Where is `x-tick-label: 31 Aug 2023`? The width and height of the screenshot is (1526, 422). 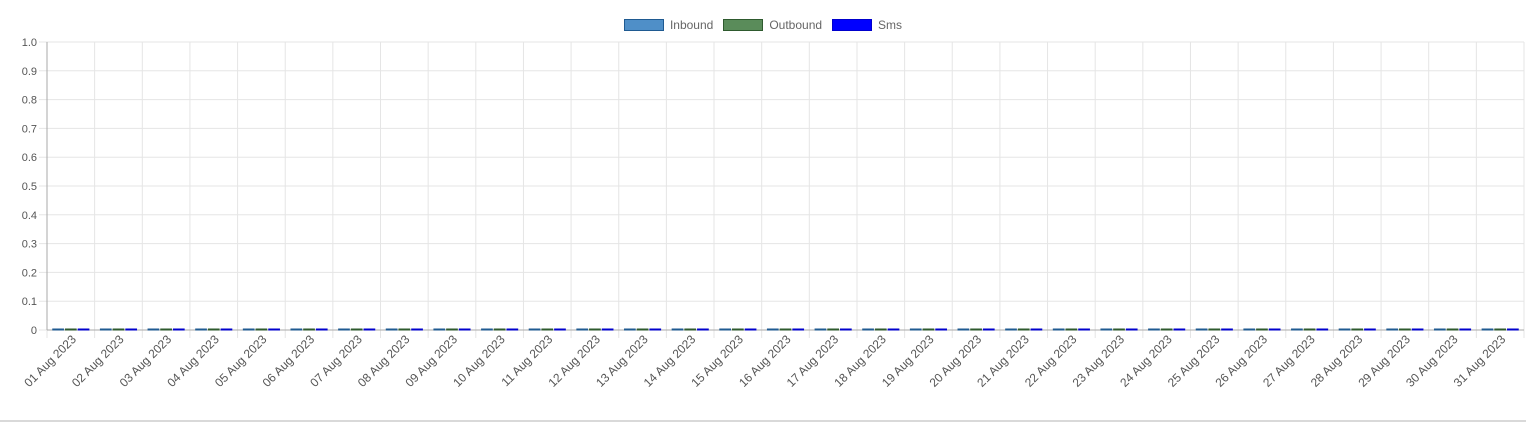
x-tick-label: 31 Aug 2023 is located at coordinates (1480, 361).